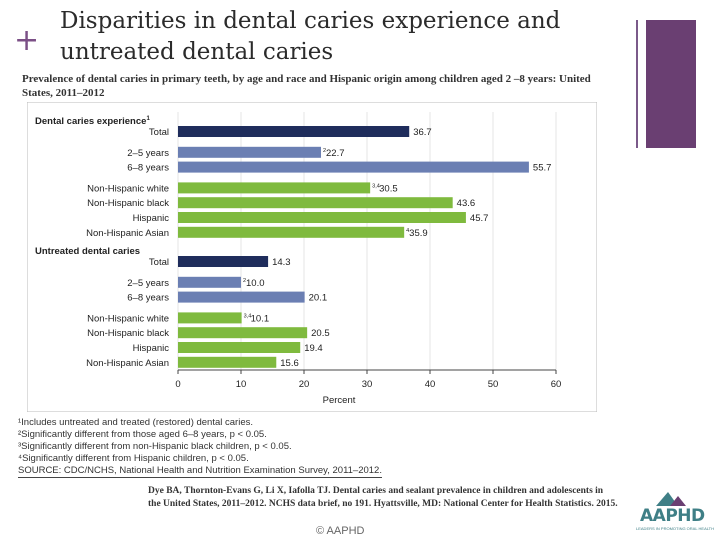 The width and height of the screenshot is (720, 540). I want to click on data-label: 45.7, so click(479, 218).